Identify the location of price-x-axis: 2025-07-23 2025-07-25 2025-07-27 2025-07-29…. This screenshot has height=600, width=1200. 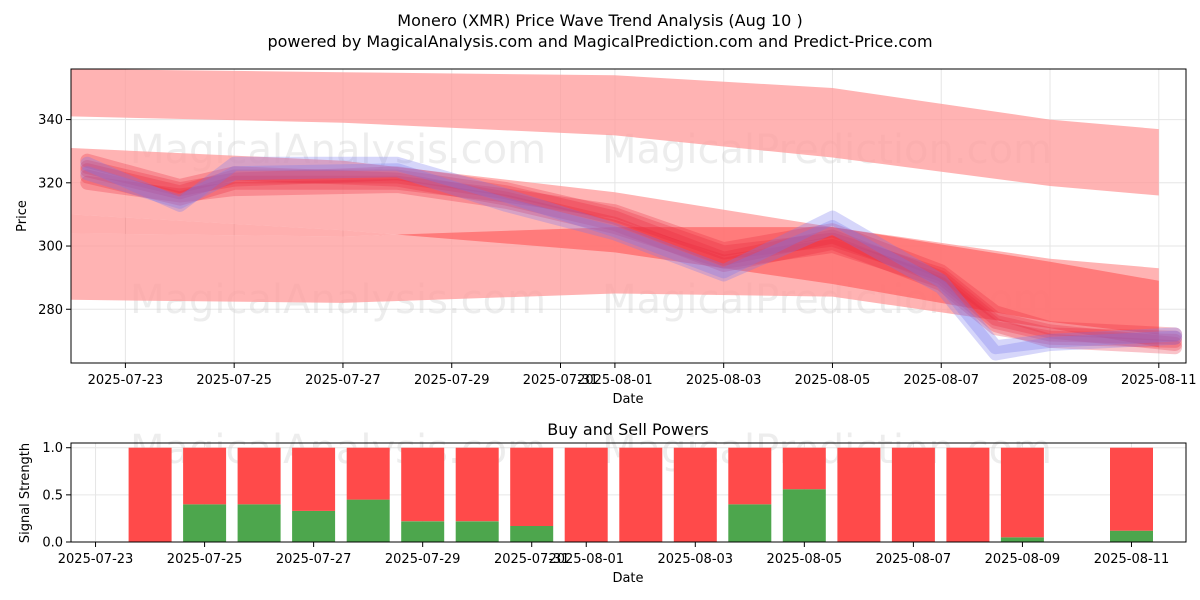
(642, 375).